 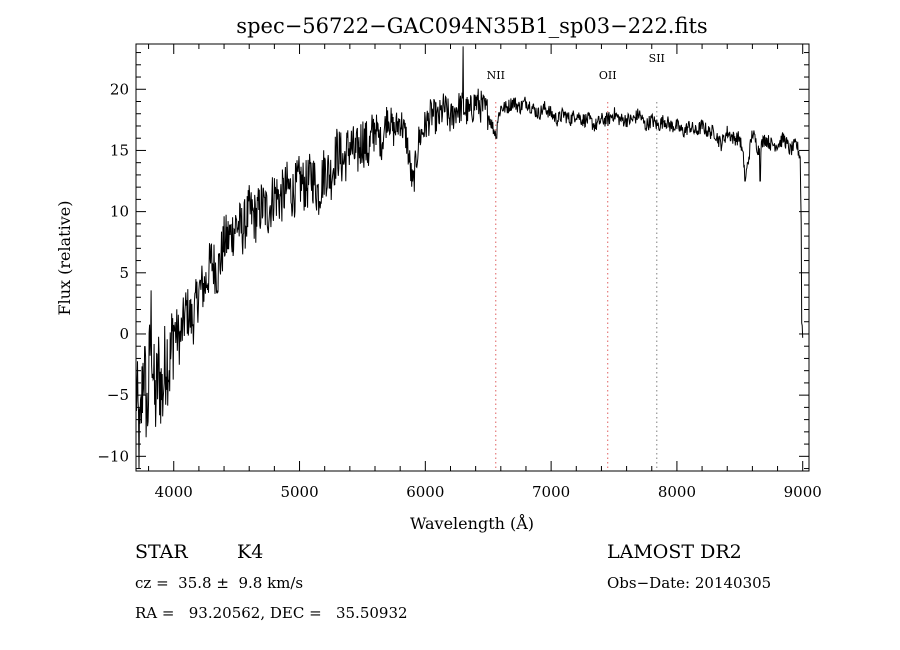 What do you see at coordinates (124, 334) in the screenshot?
I see `y-tick-label: 0` at bounding box center [124, 334].